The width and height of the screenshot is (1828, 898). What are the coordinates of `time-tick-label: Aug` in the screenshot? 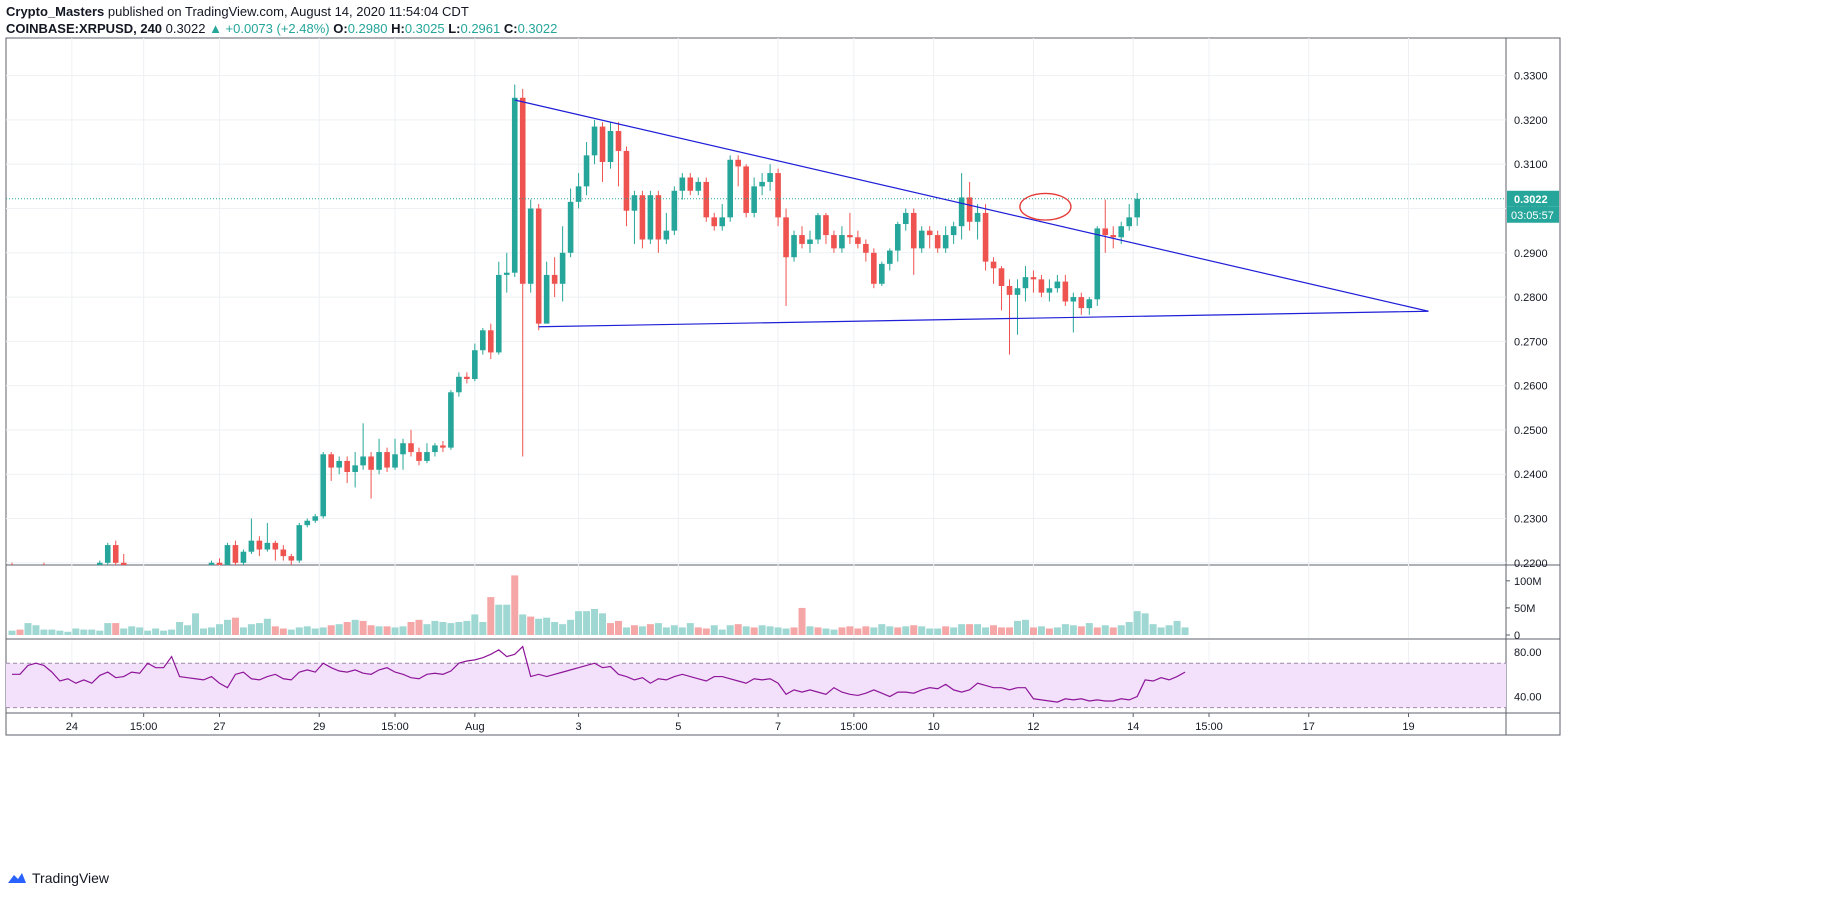 It's located at (475, 727).